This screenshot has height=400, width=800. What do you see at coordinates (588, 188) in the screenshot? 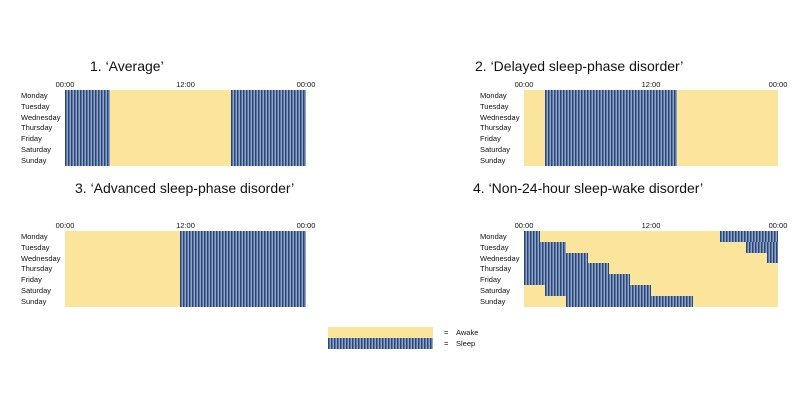
I see `panel-title: 4. ‘Non-24-hour sleep-wake disorder’` at bounding box center [588, 188].